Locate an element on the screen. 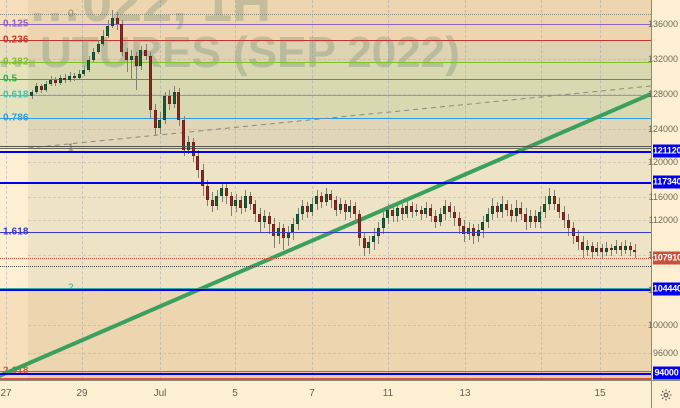 The width and height of the screenshot is (680, 408). fib-line-0.382 is located at coordinates (325, 62).